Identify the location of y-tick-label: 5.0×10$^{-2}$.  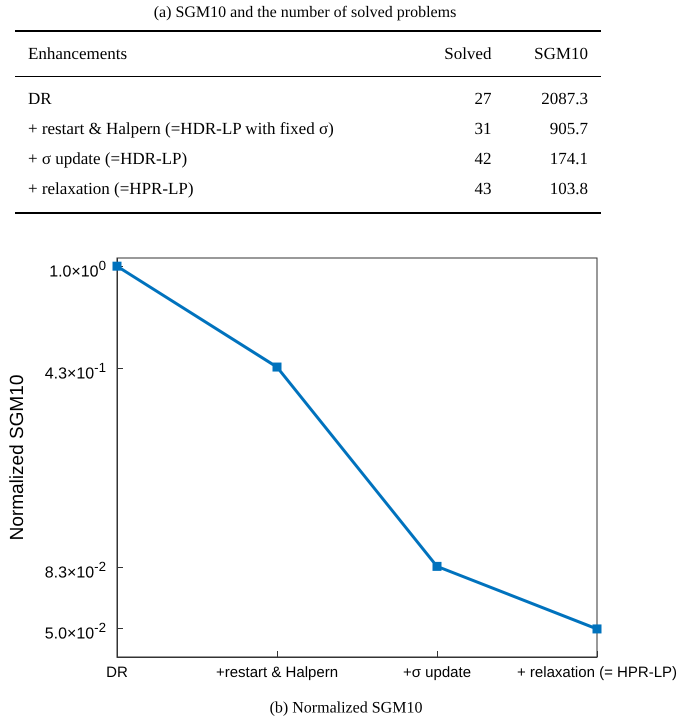
(75, 632).